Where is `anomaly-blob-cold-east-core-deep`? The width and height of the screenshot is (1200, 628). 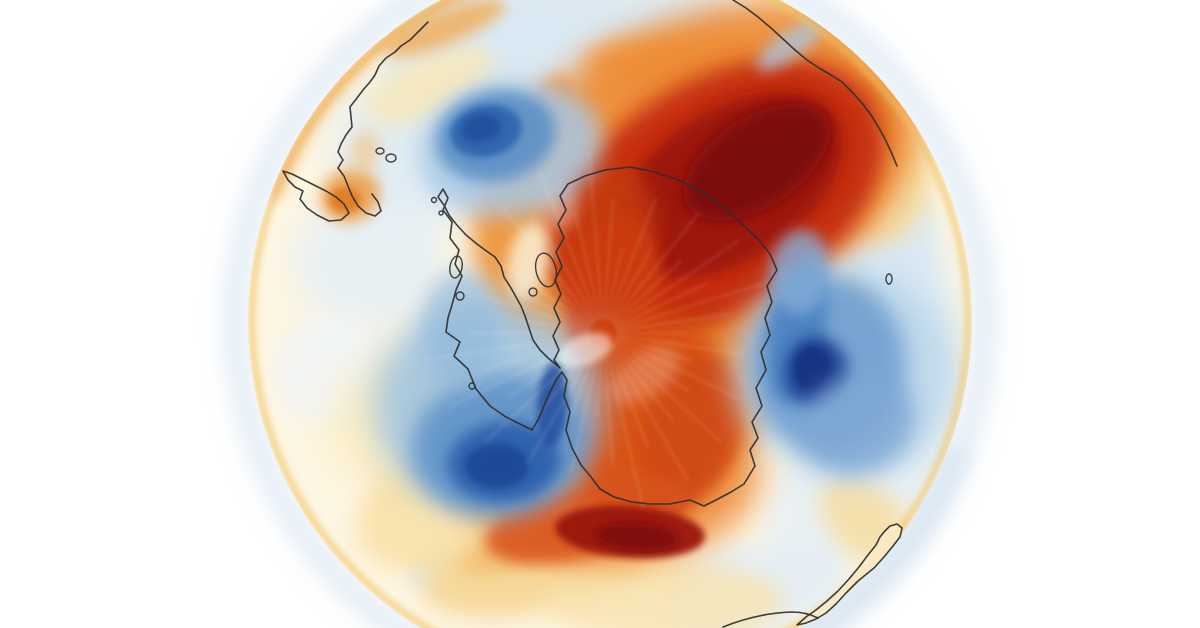 anomaly-blob-cold-east-core-deep is located at coordinates (813, 369).